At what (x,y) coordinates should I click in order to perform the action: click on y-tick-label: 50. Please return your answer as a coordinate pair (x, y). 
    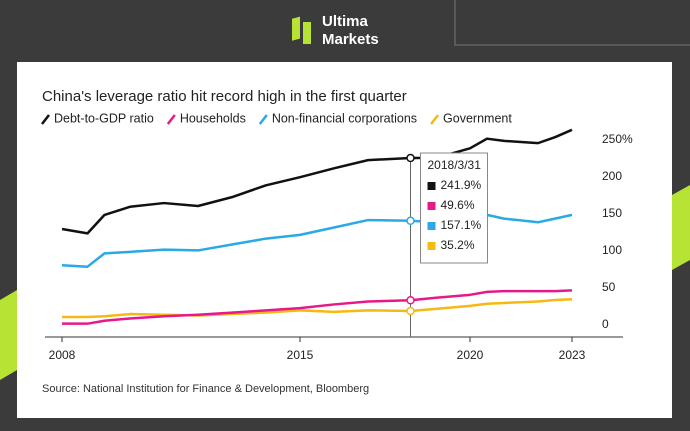
    Looking at the image, I should click on (609, 287).